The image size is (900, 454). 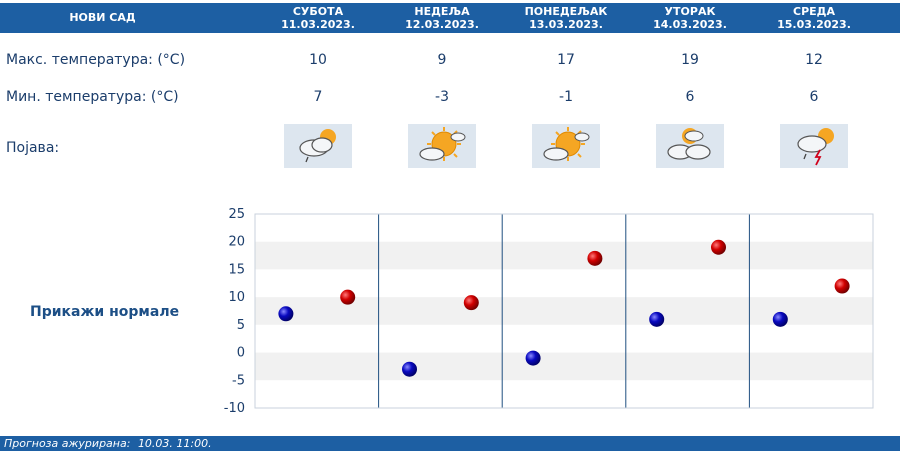 What do you see at coordinates (814, 24) in the screenshot?
I see `day-date: 15.03.2023.` at bounding box center [814, 24].